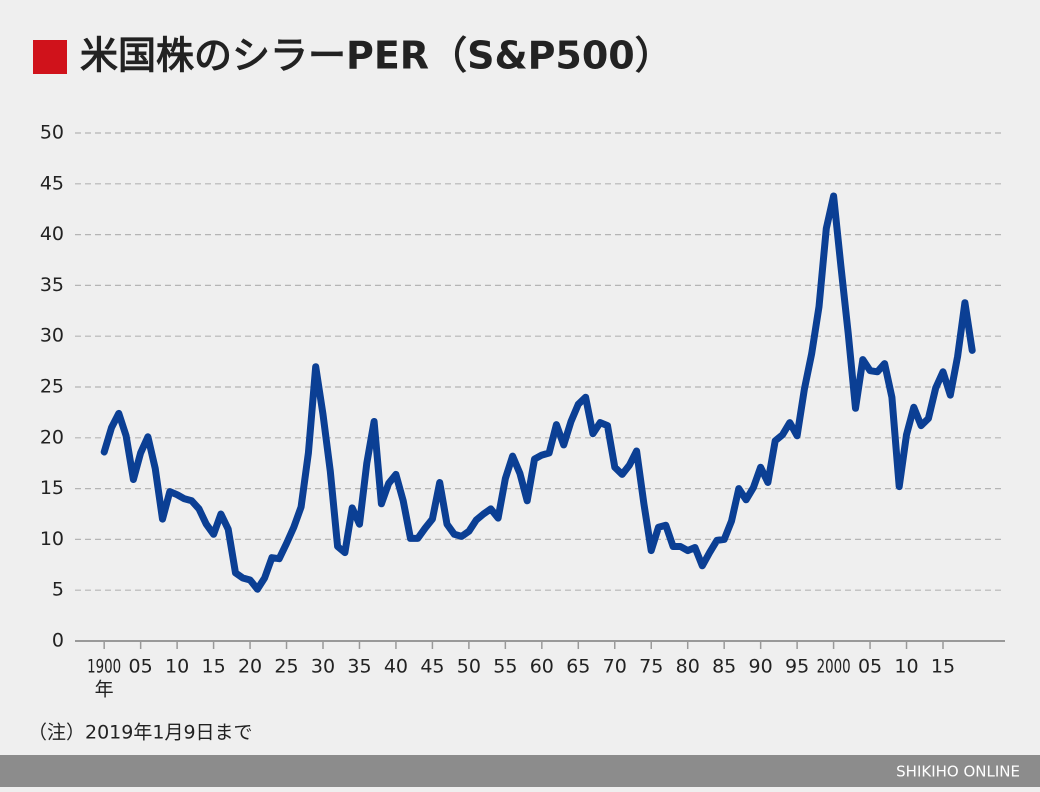 The image size is (1040, 792). Describe the element at coordinates (52, 183) in the screenshot. I see `y-tick-label: 45` at that location.